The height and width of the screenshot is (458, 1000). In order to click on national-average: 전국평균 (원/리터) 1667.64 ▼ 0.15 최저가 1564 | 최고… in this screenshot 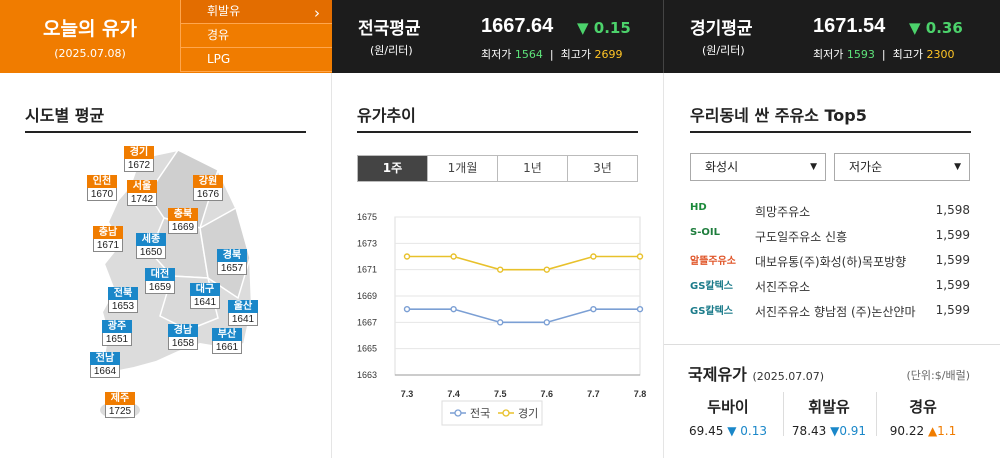, I will do `click(508, 36)`.